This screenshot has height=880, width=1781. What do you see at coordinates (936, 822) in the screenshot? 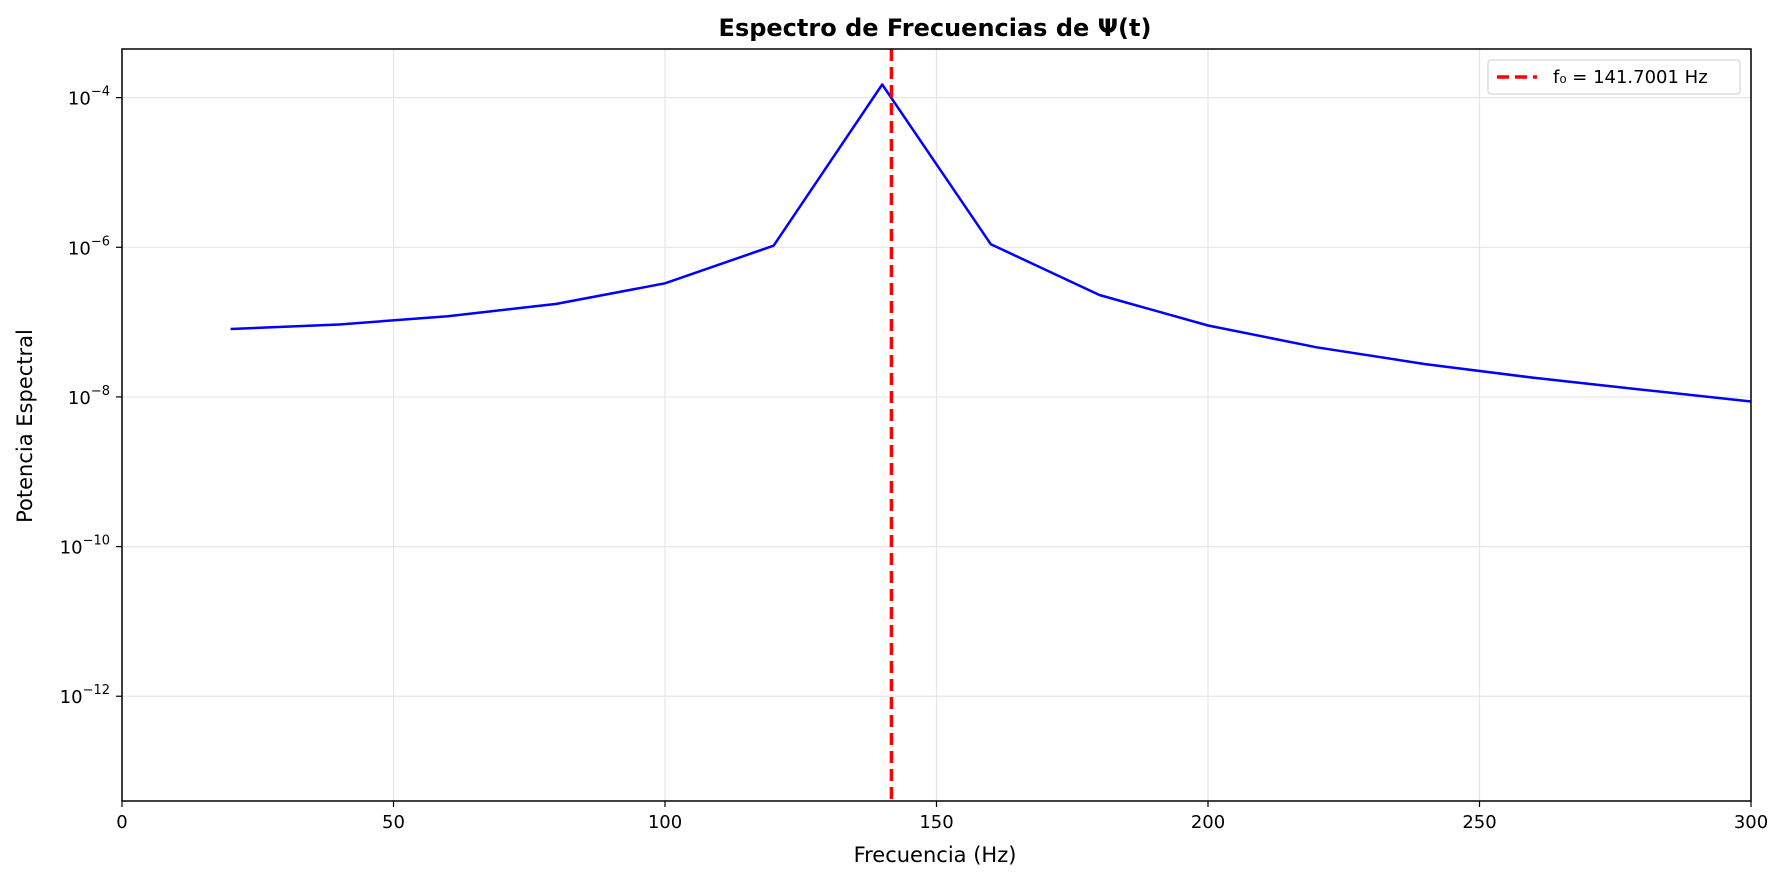
I see `x-tick-label: 150` at bounding box center [936, 822].